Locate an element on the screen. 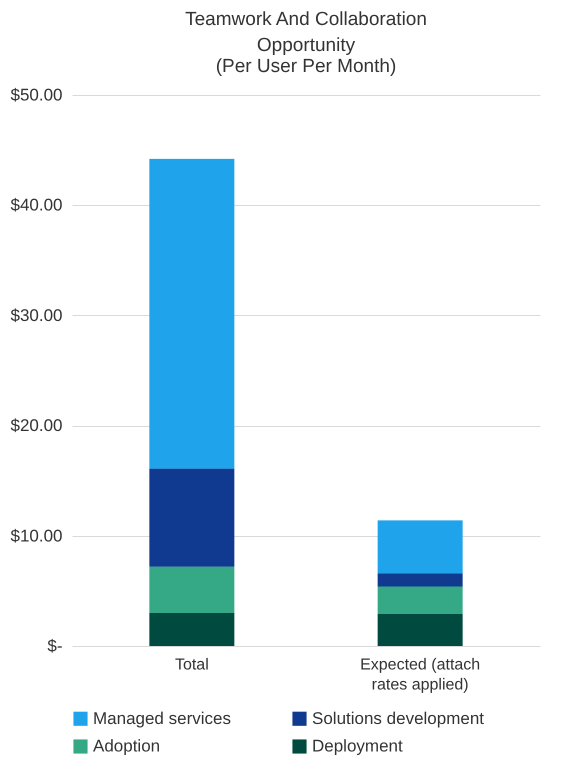 This screenshot has width=571, height=773. legend-label: Managed services is located at coordinates (162, 718).